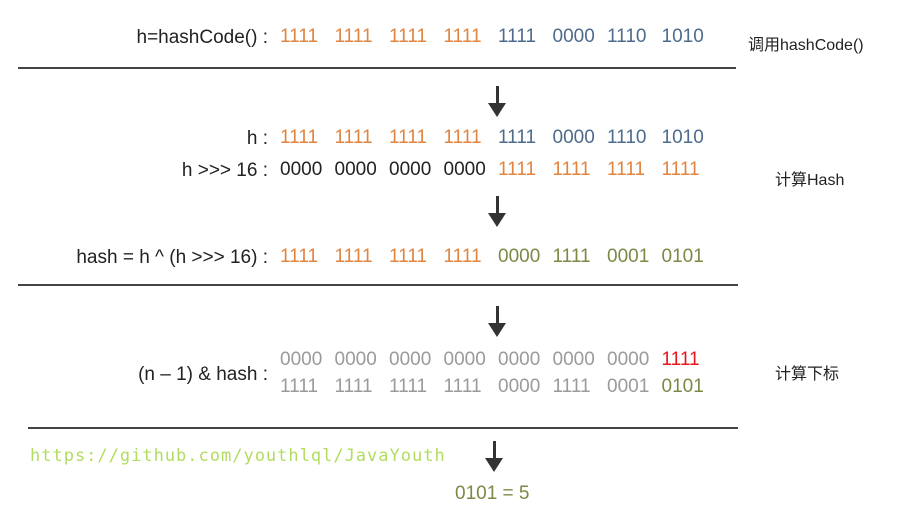 This screenshot has width=908, height=519. What do you see at coordinates (172, 257) in the screenshot?
I see `row-label-hash: hash = h ^ (h >>> 16) :` at bounding box center [172, 257].